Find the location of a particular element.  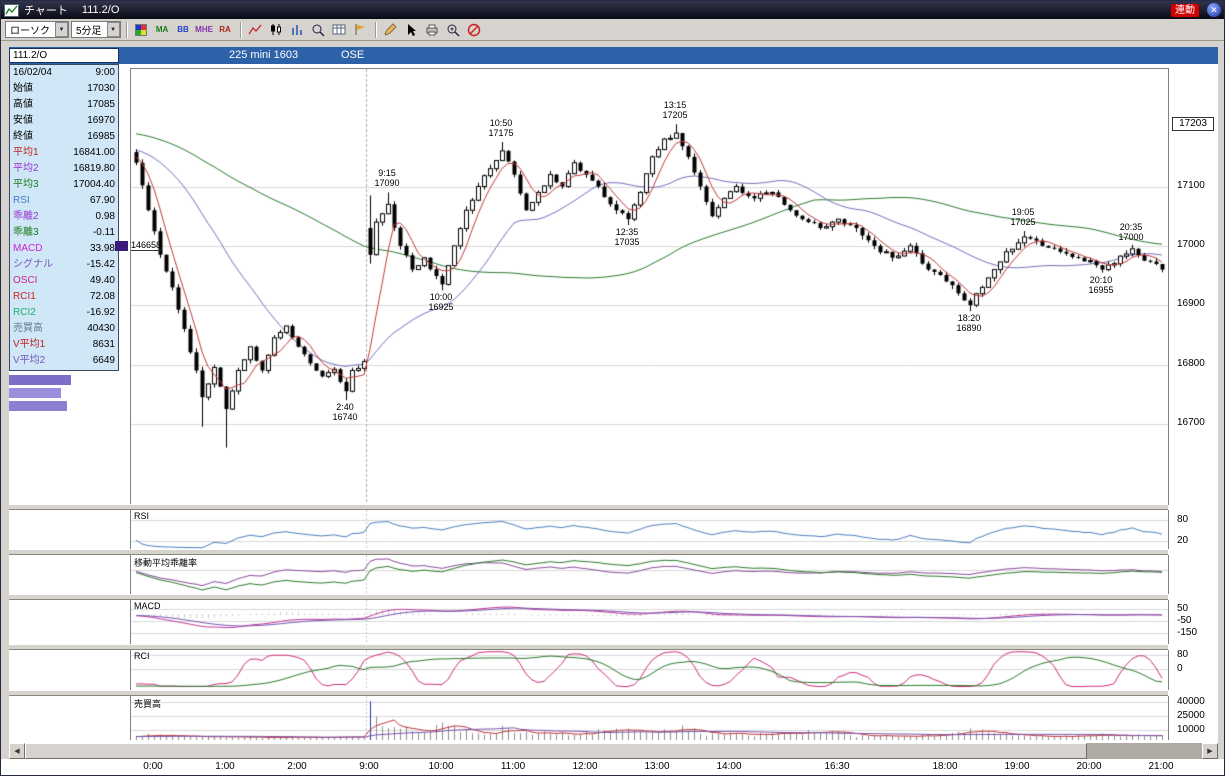

quote-label: RCI1 is located at coordinates (24, 296).